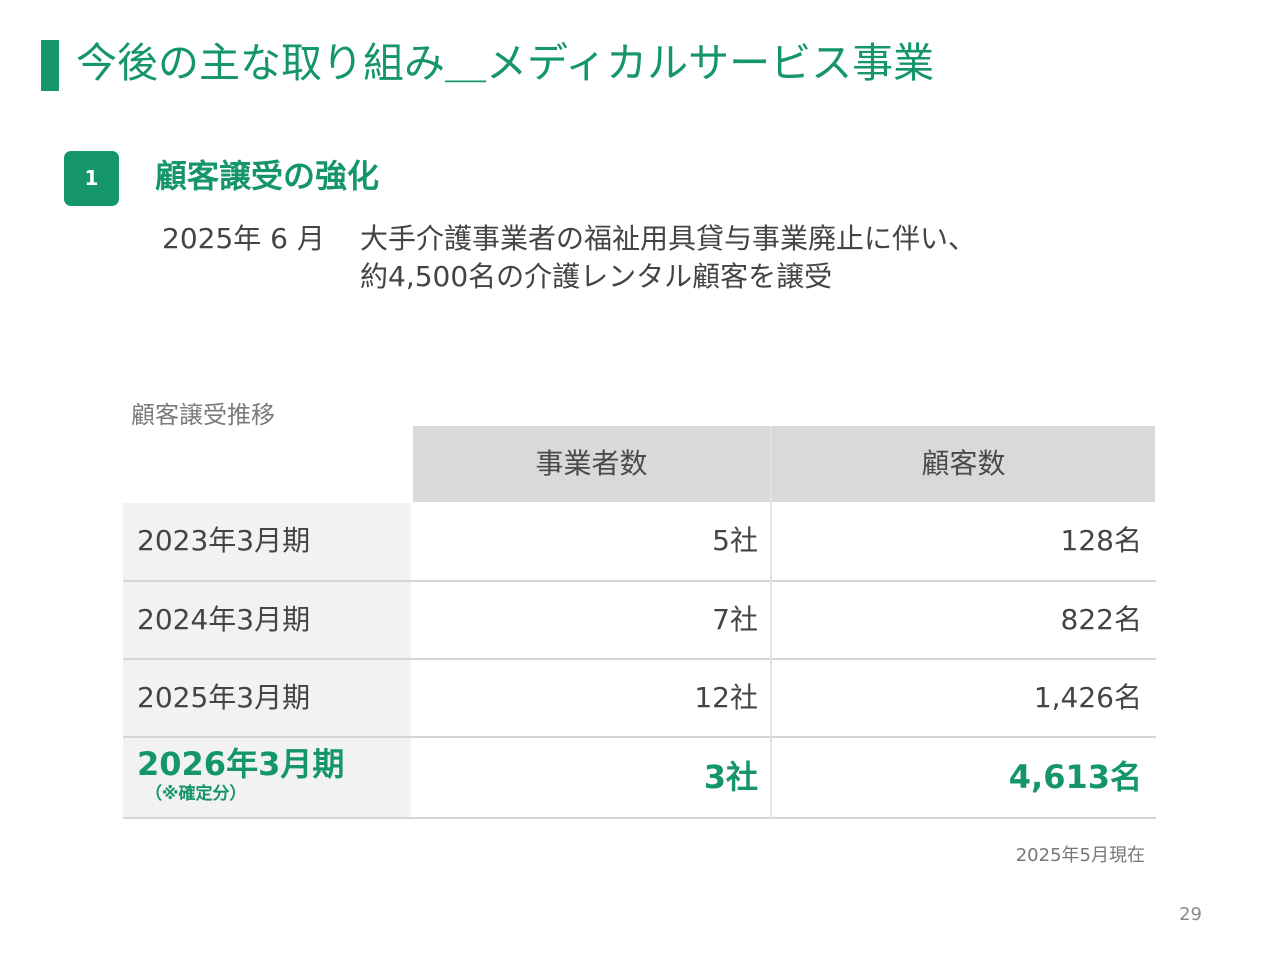 The image size is (1280, 960). What do you see at coordinates (668, 238) in the screenshot?
I see `description-line-1: 大手介護事業者の福祉用具貸与事業廃止に伴い、` at bounding box center [668, 238].